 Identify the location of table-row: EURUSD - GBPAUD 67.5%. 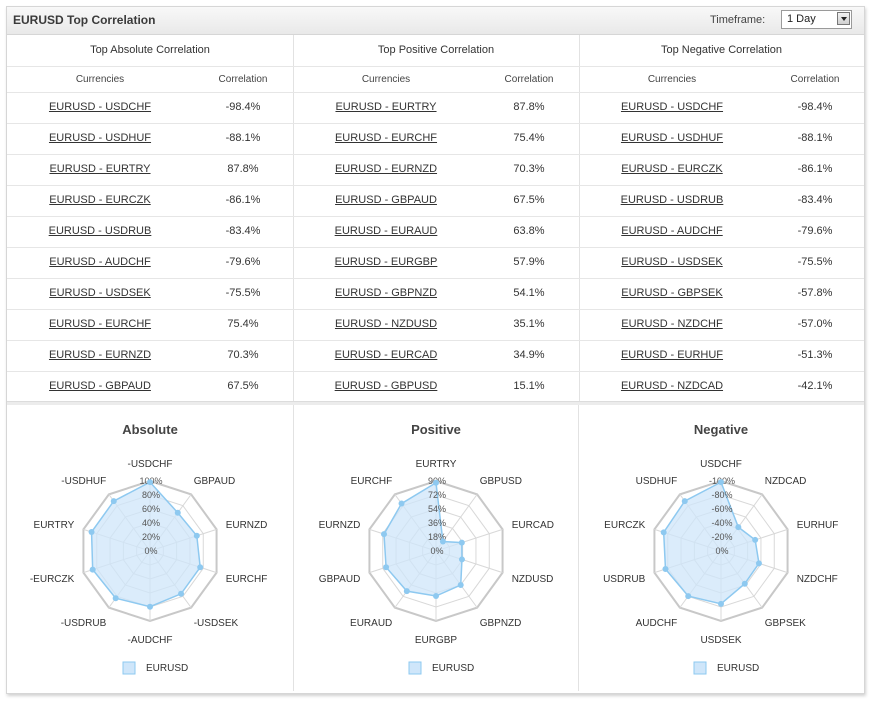
(150, 386).